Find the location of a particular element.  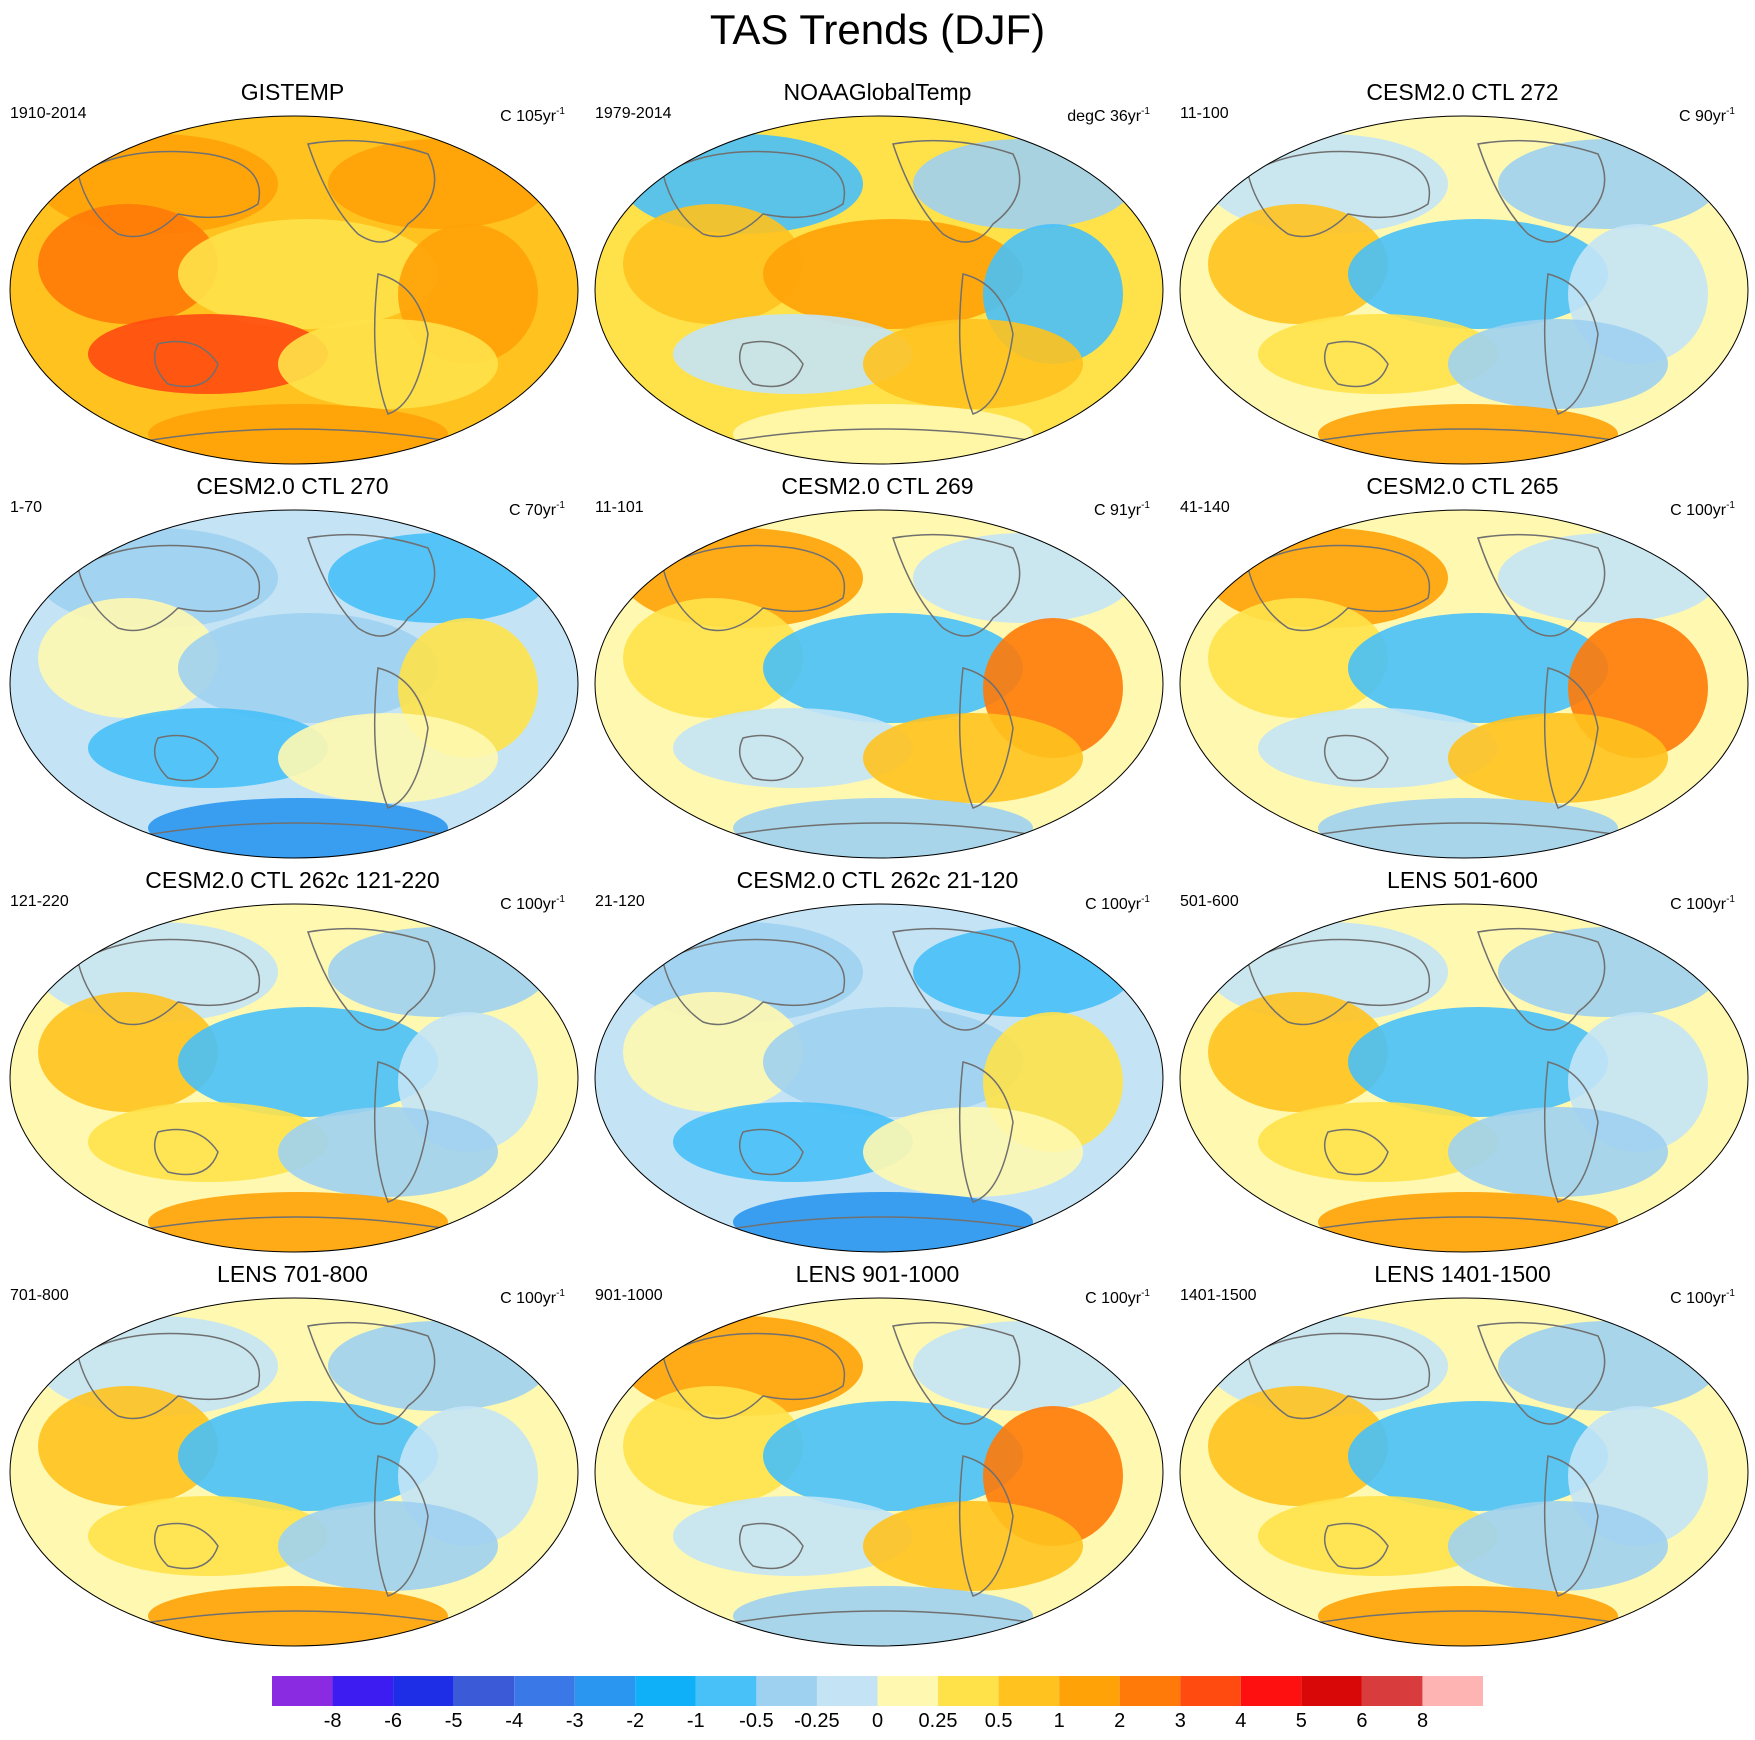

panel-unit-label: degC 36yr-1 is located at coordinates (1108, 115).